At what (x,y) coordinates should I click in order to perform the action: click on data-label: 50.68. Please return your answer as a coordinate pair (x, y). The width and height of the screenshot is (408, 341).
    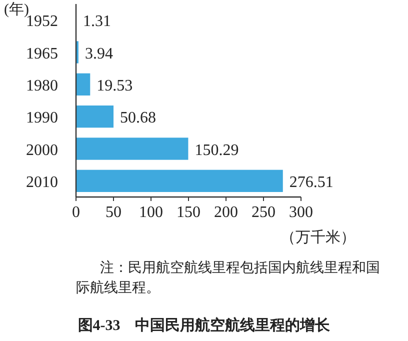
    Looking at the image, I should click on (138, 118).